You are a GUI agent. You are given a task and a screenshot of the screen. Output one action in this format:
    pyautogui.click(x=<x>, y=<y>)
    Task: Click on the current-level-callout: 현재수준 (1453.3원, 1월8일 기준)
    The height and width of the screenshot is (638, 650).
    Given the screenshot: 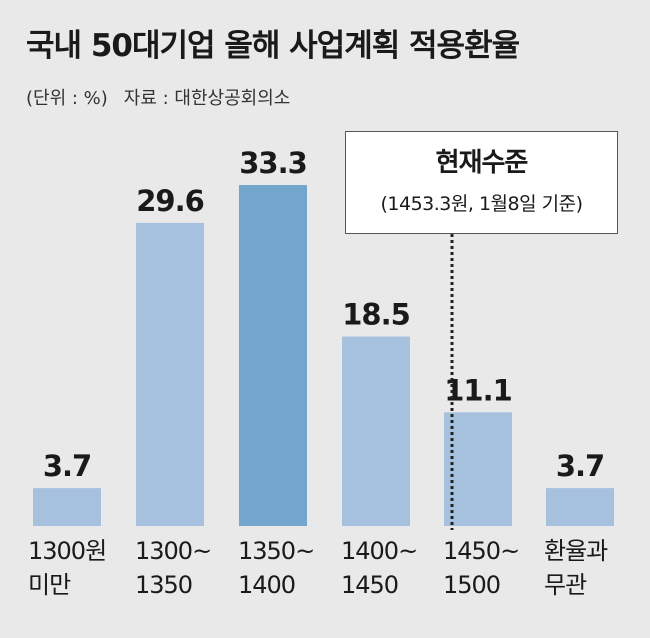 What is the action you would take?
    pyautogui.click(x=481, y=182)
    